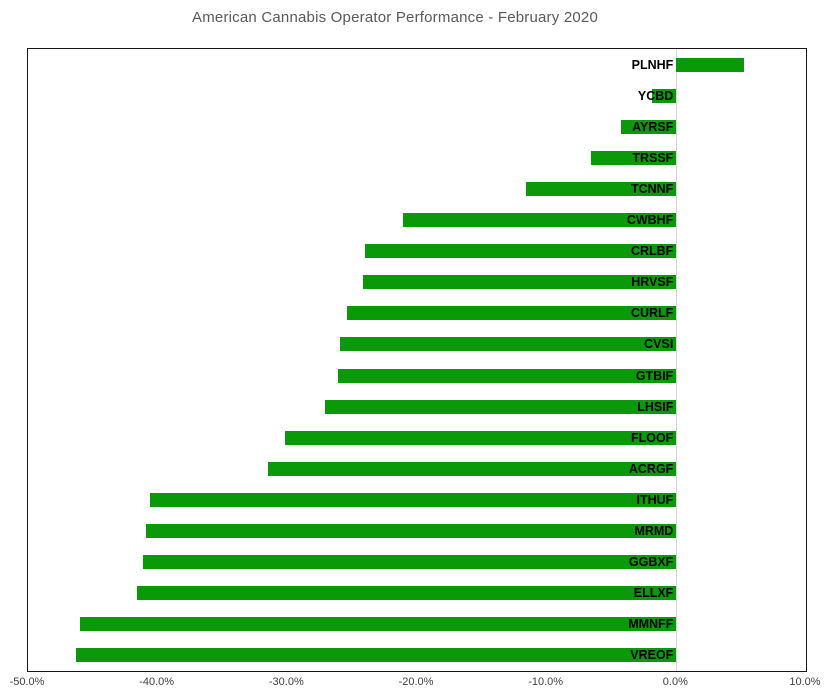 The image size is (826, 696). I want to click on ticker-label-ycbd: YCBD, so click(655, 95).